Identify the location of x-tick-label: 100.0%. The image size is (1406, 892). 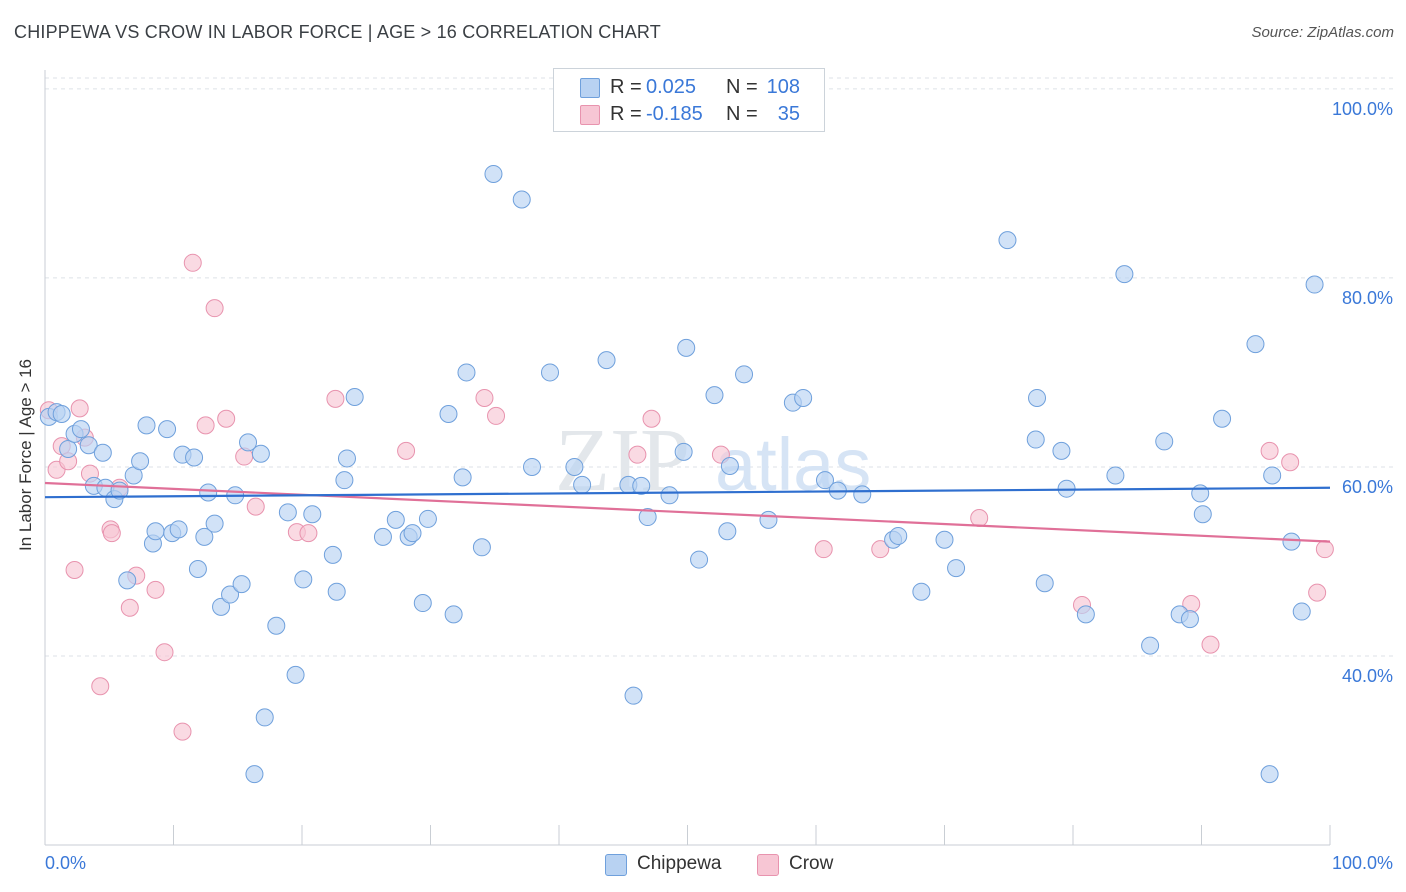
(1362, 863).